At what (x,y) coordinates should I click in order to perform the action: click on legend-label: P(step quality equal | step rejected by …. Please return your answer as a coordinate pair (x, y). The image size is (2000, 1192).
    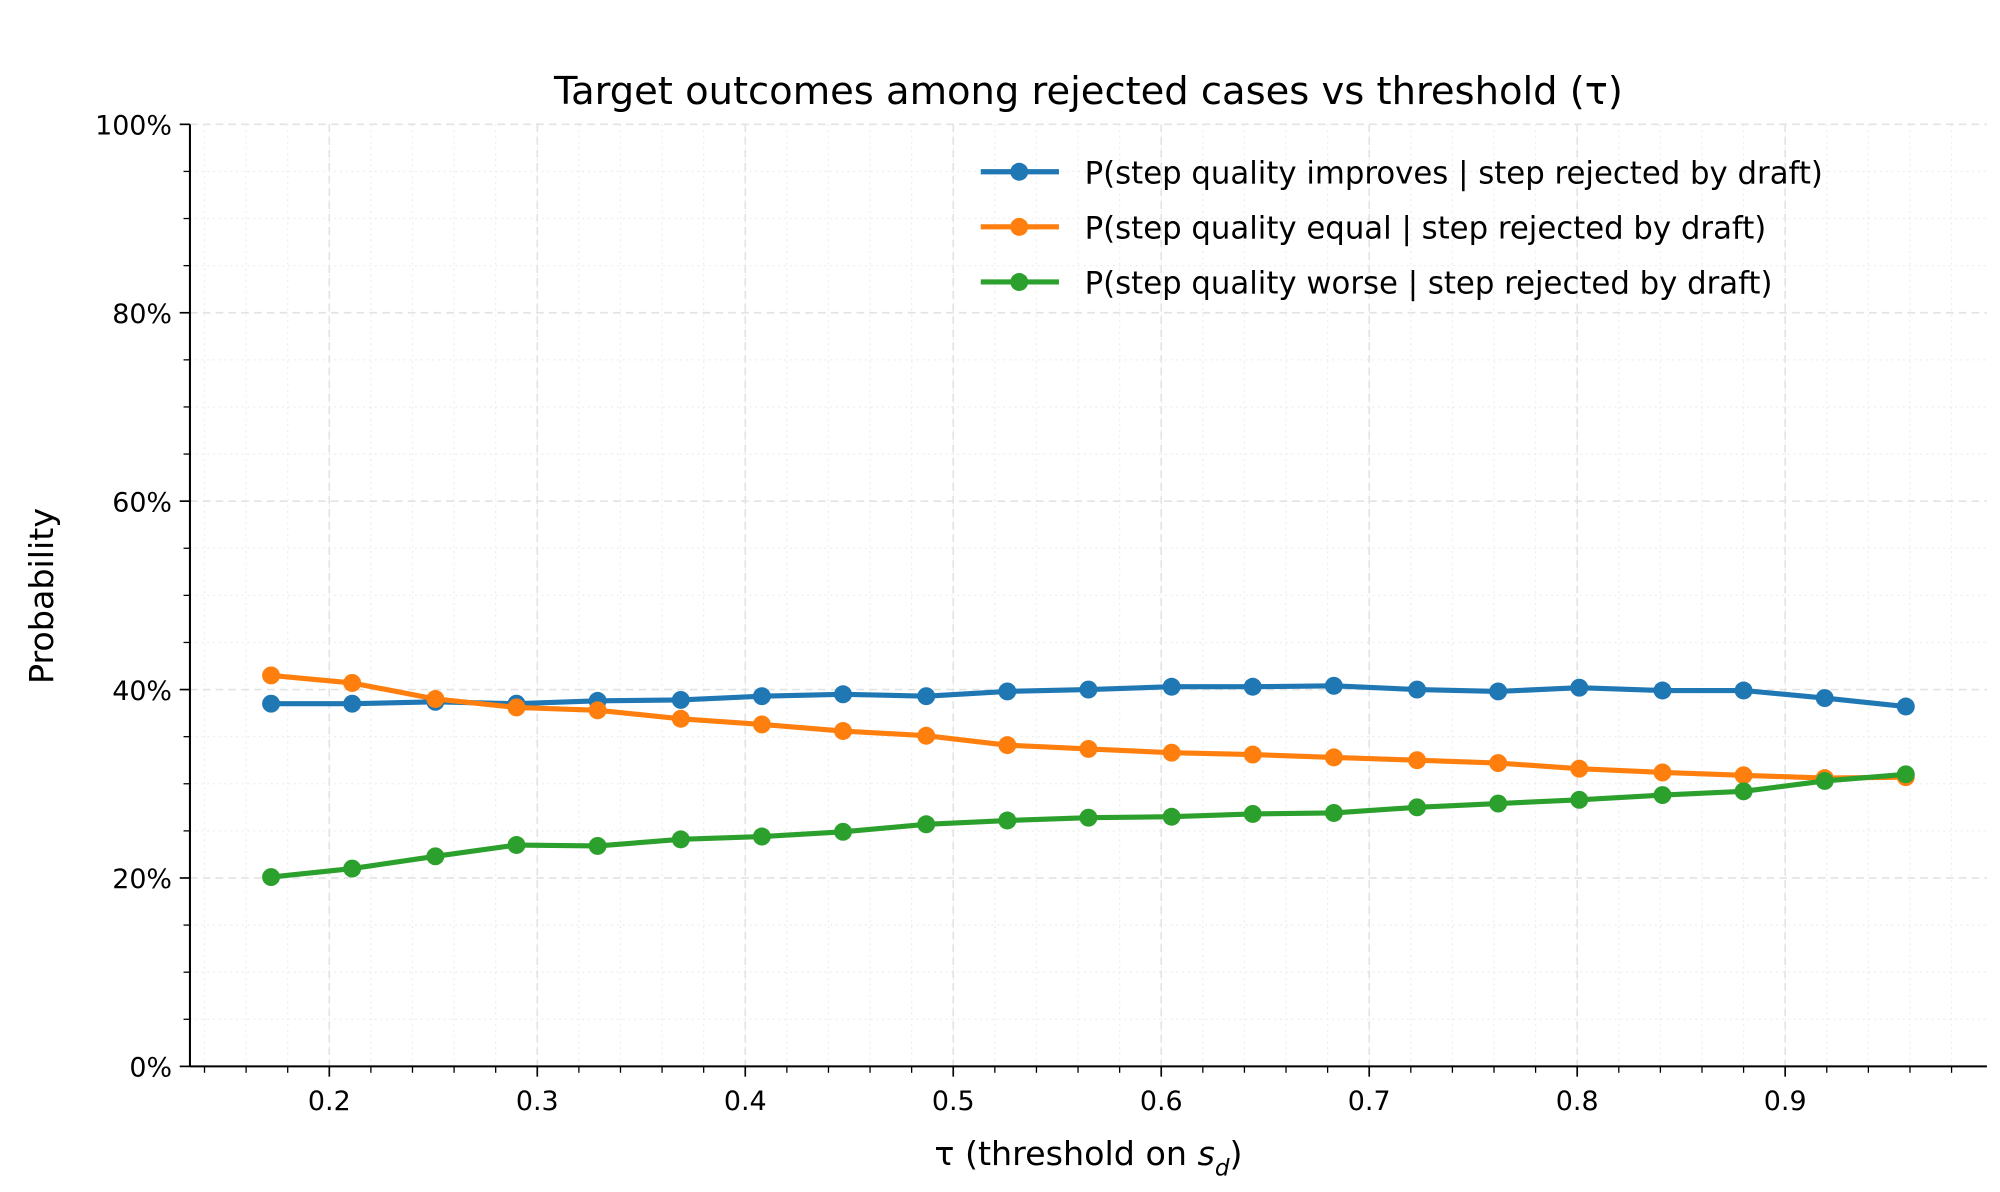
    Looking at the image, I should click on (1426, 228).